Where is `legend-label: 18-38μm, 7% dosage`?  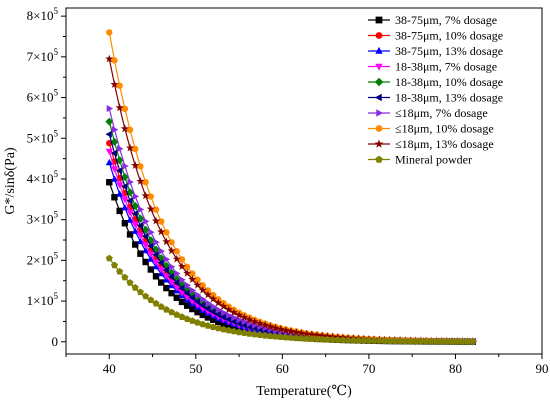
legend-label: 18-38μm, 7% dosage is located at coordinates (446, 67).